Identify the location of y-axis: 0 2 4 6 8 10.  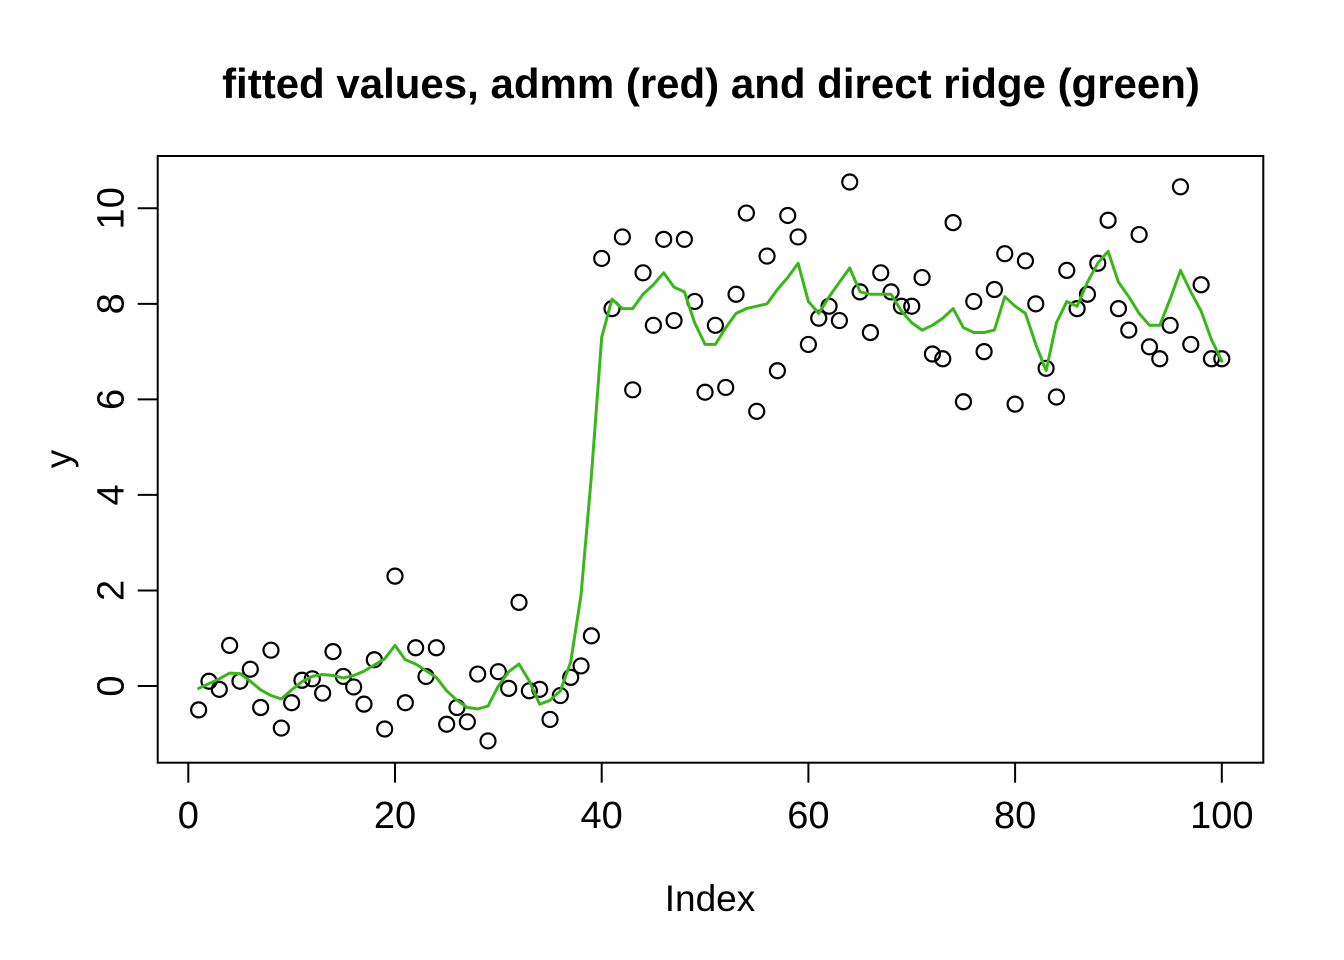
(124, 442).